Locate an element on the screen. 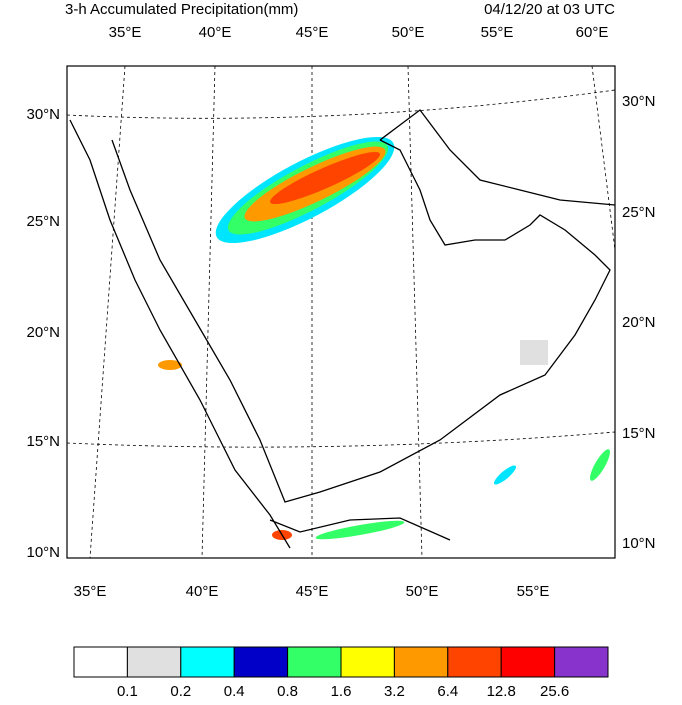 The height and width of the screenshot is (705, 682). colorbar: 0.1 0.2 0.4 0.8 1.6 3.2 6.4 12.8 25.6 is located at coordinates (341, 673).